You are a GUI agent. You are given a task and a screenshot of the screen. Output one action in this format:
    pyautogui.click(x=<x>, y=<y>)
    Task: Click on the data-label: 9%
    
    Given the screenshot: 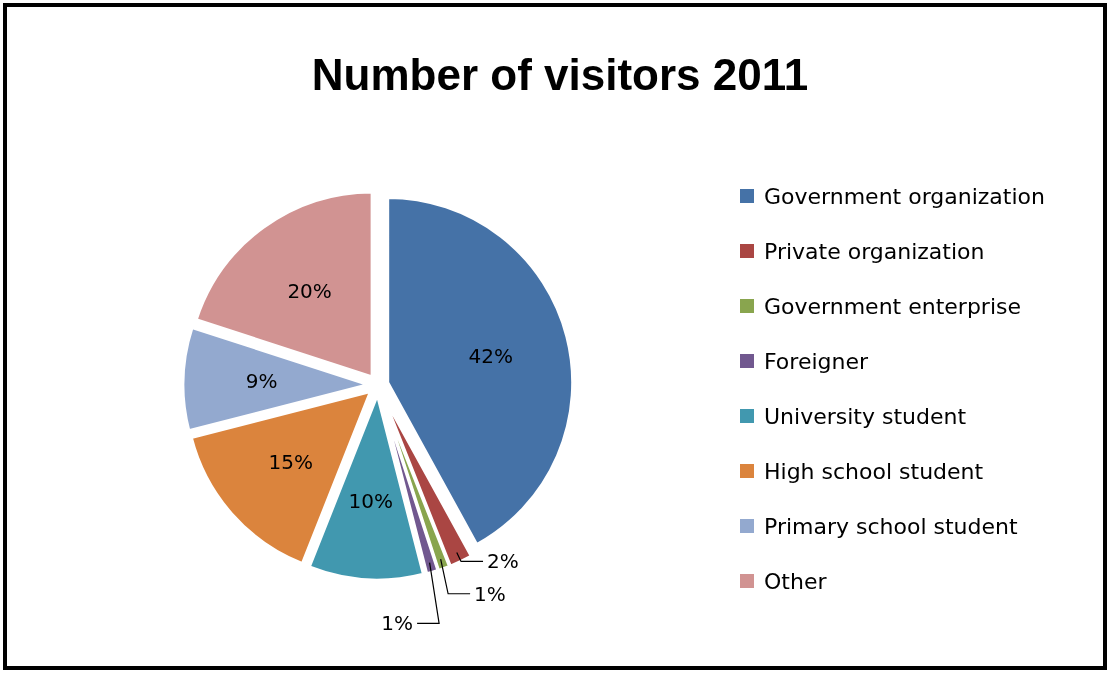 What is the action you would take?
    pyautogui.click(x=261, y=381)
    